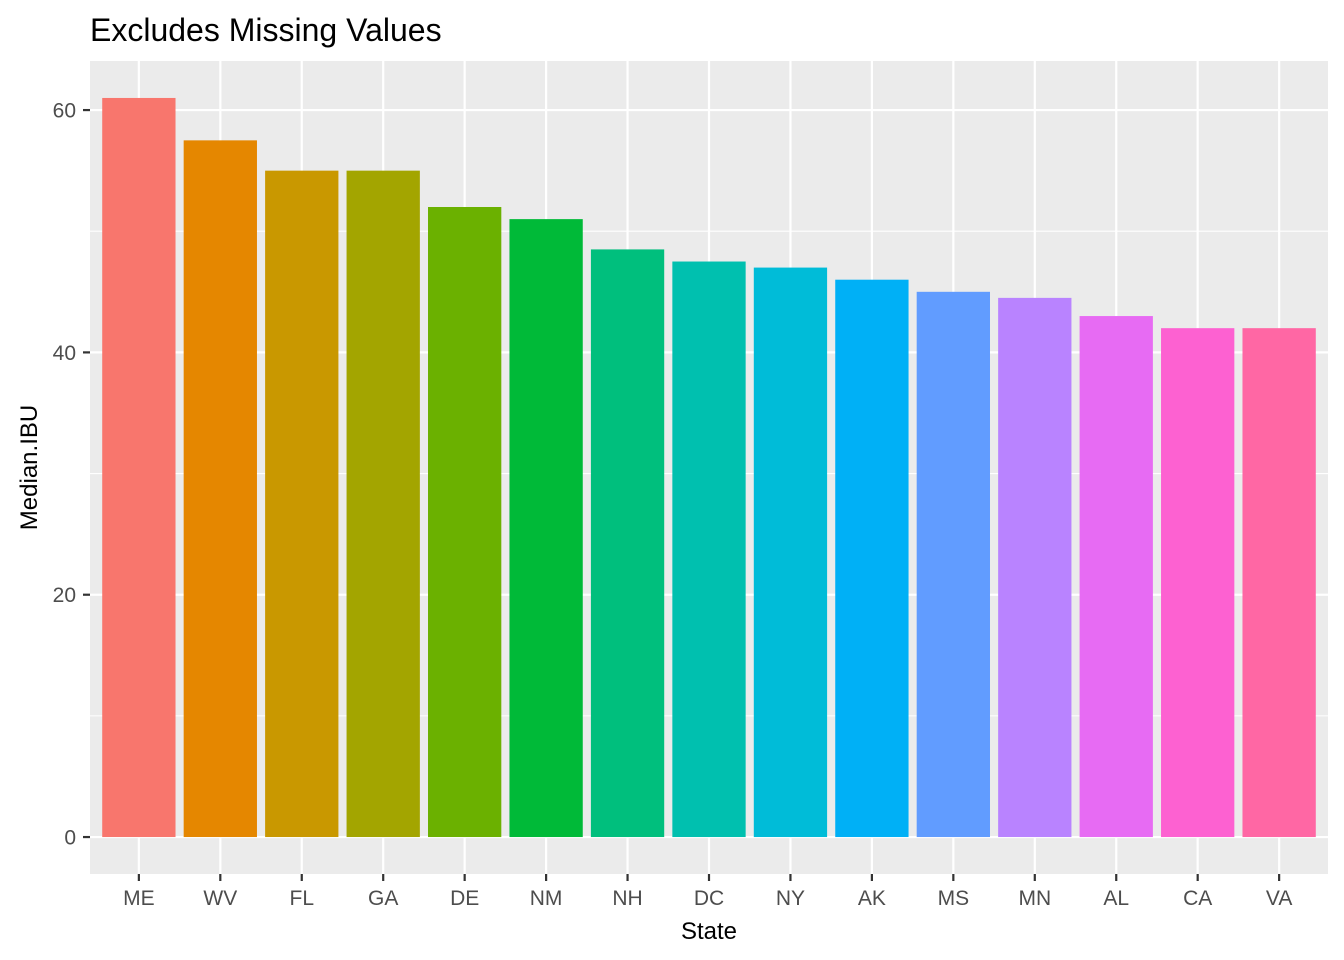 Image resolution: width=1344 pixels, height=960 pixels. Describe the element at coordinates (709, 931) in the screenshot. I see `x-axis-title: State` at that location.